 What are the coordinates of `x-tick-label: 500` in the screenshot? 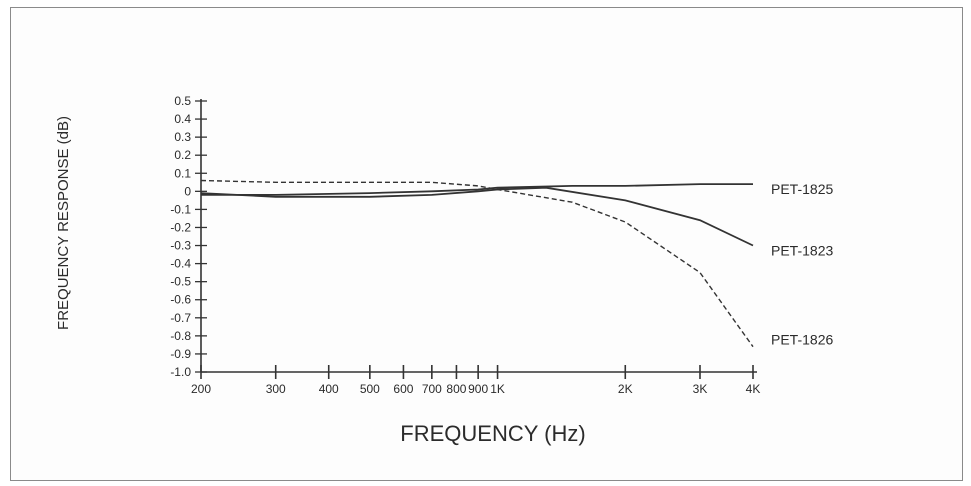 It's located at (370, 389).